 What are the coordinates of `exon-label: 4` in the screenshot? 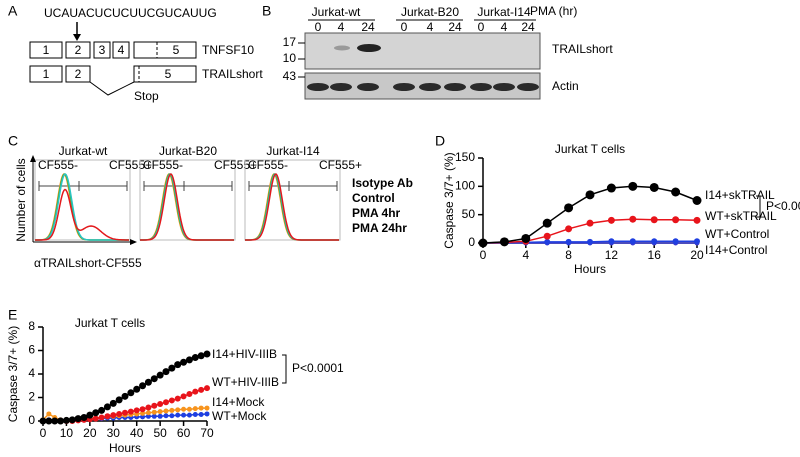 It's located at (121, 50).